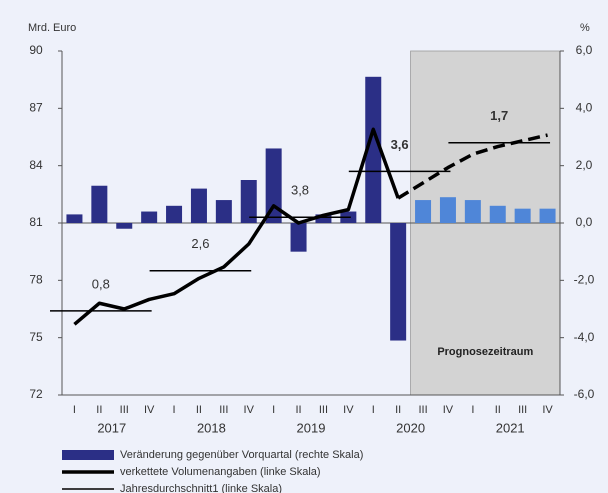  Describe the element at coordinates (36, 108) in the screenshot. I see `y-tick-label: 87` at that location.